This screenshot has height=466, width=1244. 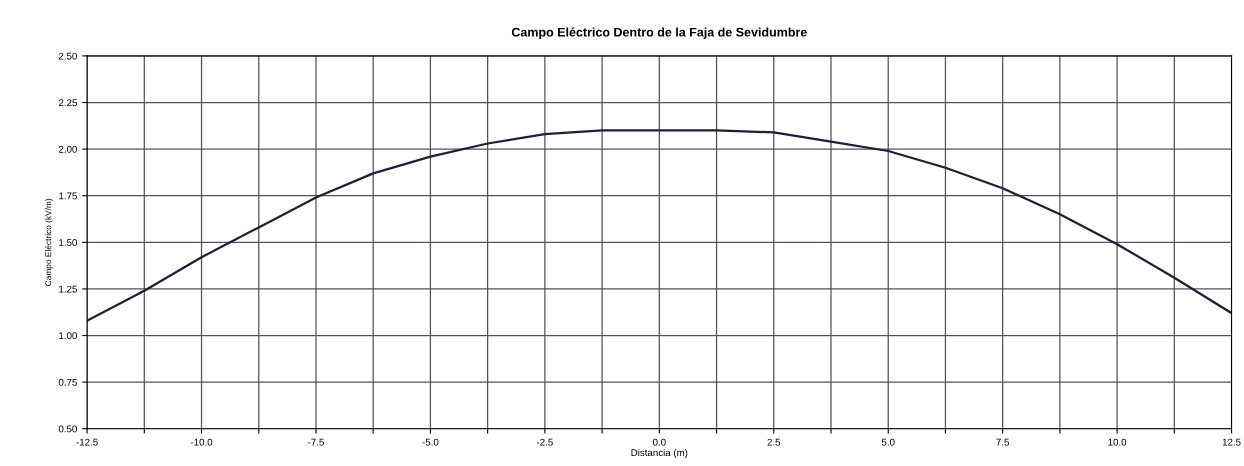 I want to click on x-tick-label: -12.5, so click(x=87, y=442).